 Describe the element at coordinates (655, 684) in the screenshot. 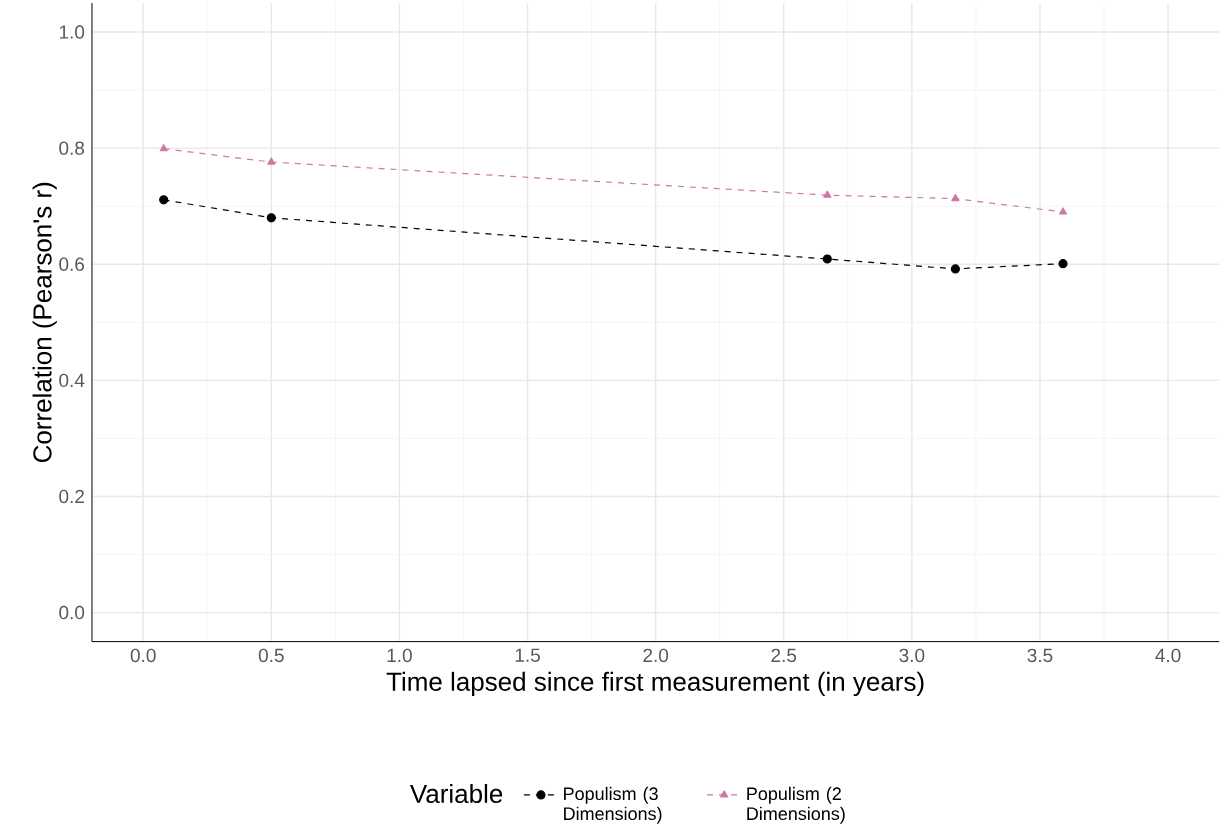

I see `x-axis-title: Time lapsed since first measurement (in years)` at that location.